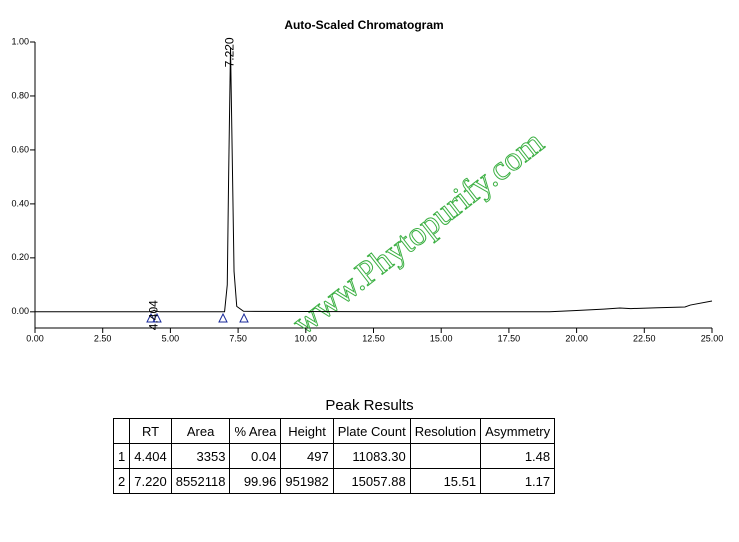 This screenshot has height=542, width=739. I want to click on table-cell: 1.48, so click(518, 456).